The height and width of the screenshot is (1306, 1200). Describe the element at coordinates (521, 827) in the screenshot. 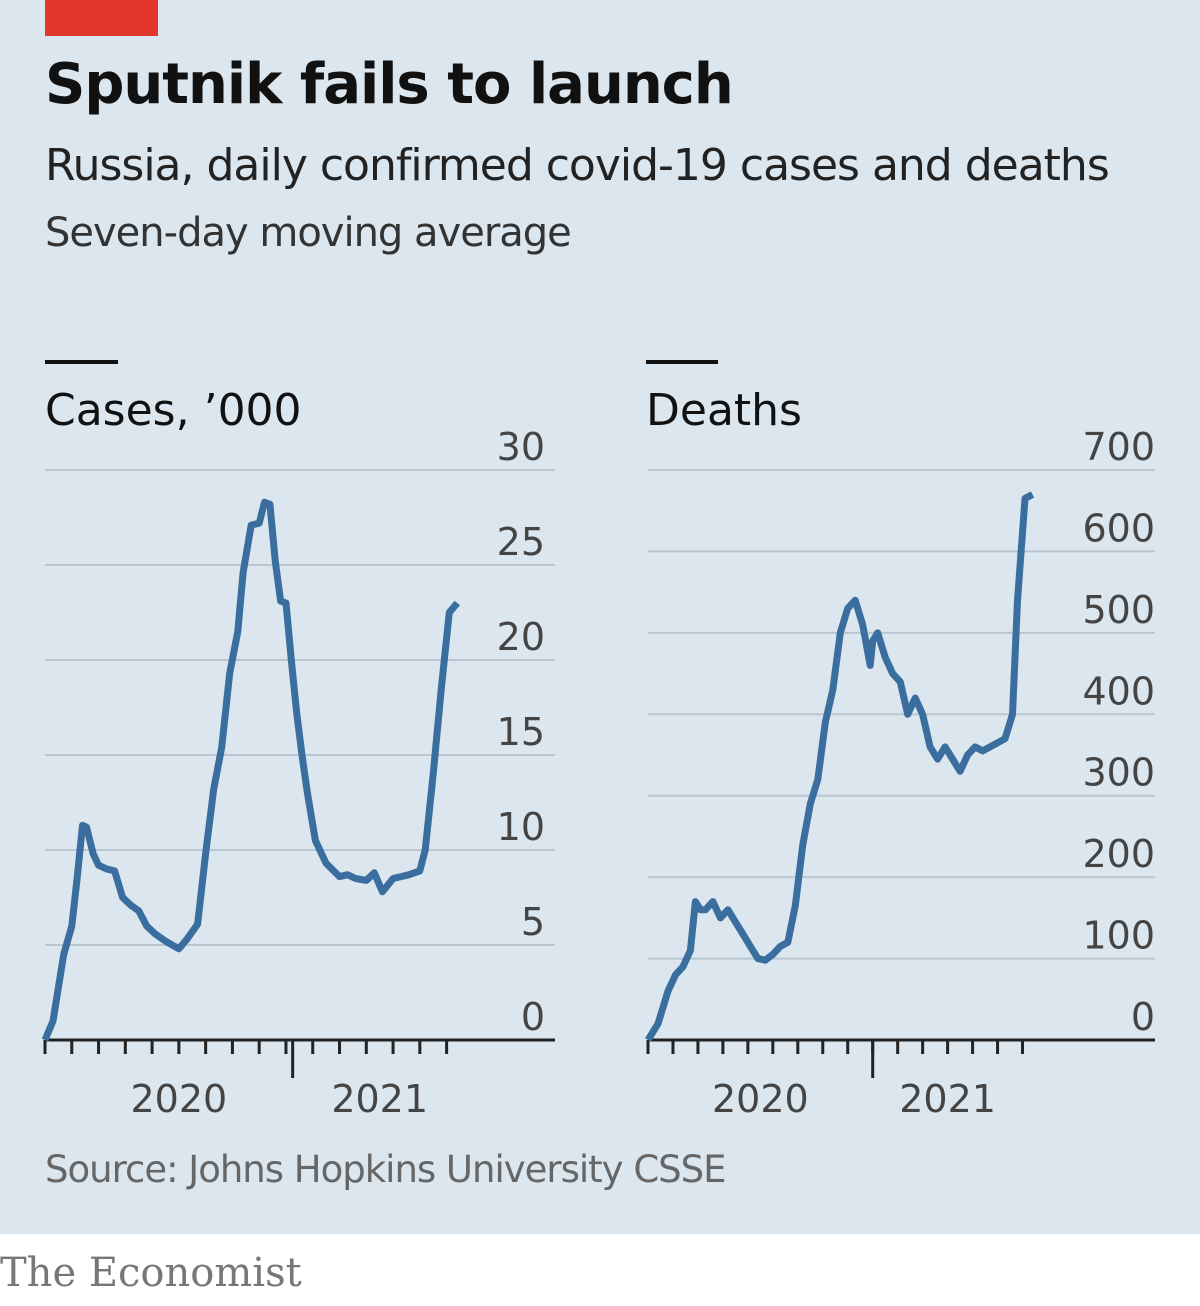

I see `y-tick-label-0-2: 10` at that location.